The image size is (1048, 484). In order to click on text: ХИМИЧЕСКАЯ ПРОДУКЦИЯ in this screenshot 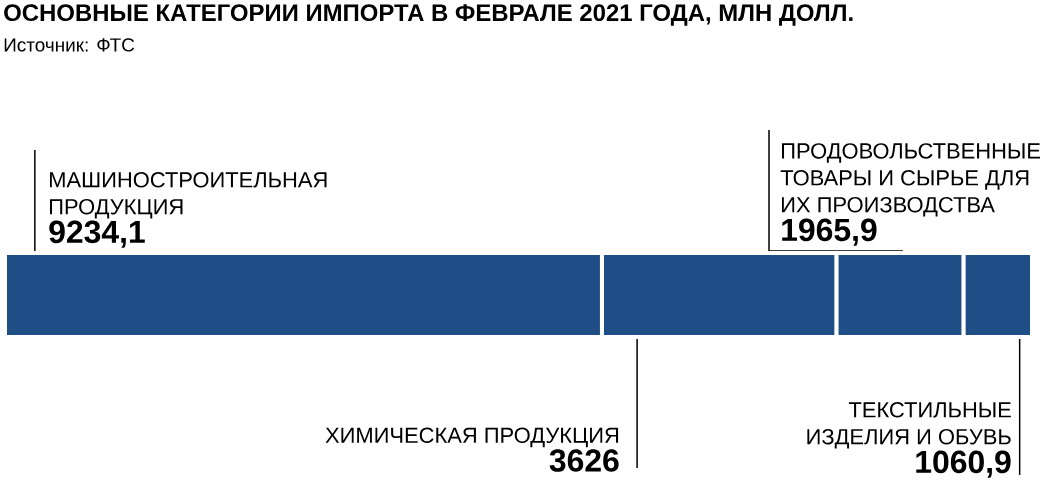, I will do `click(472, 437)`.